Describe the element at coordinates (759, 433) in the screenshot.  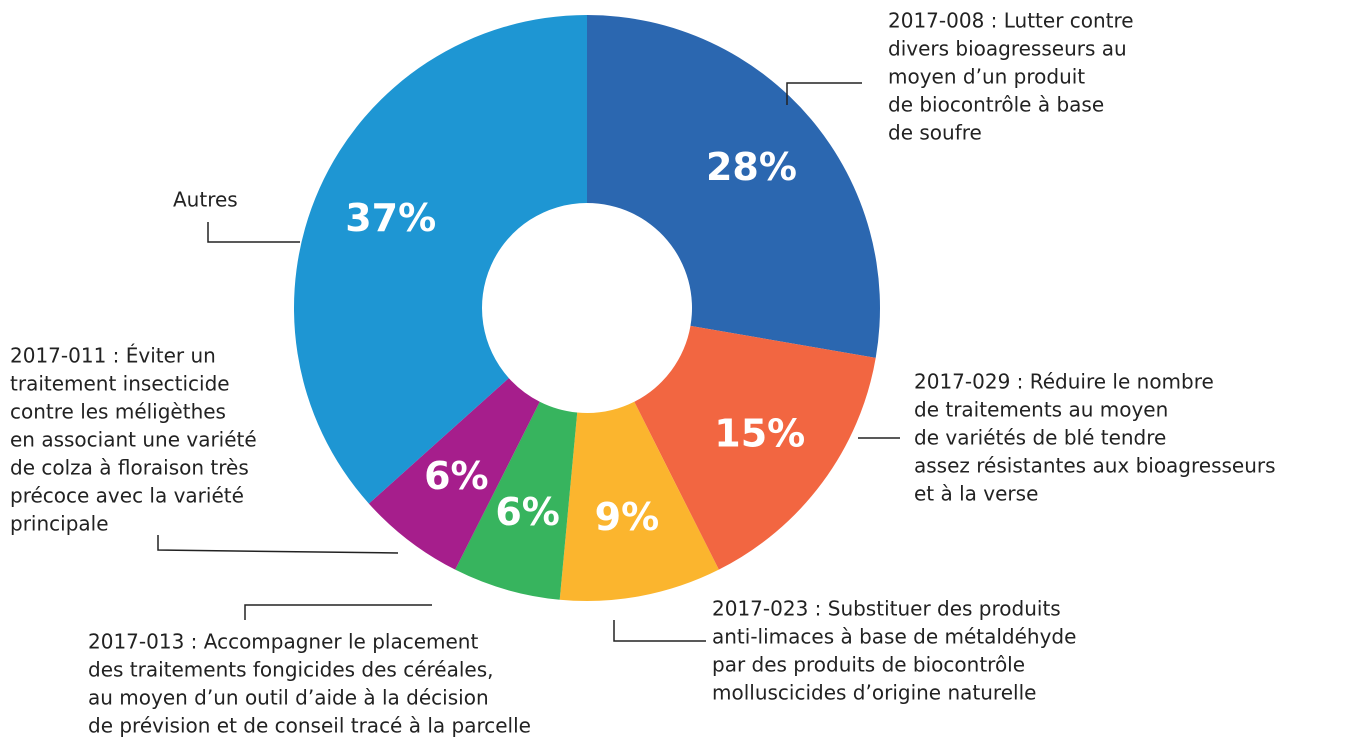
I see `slice-label: 15%` at that location.